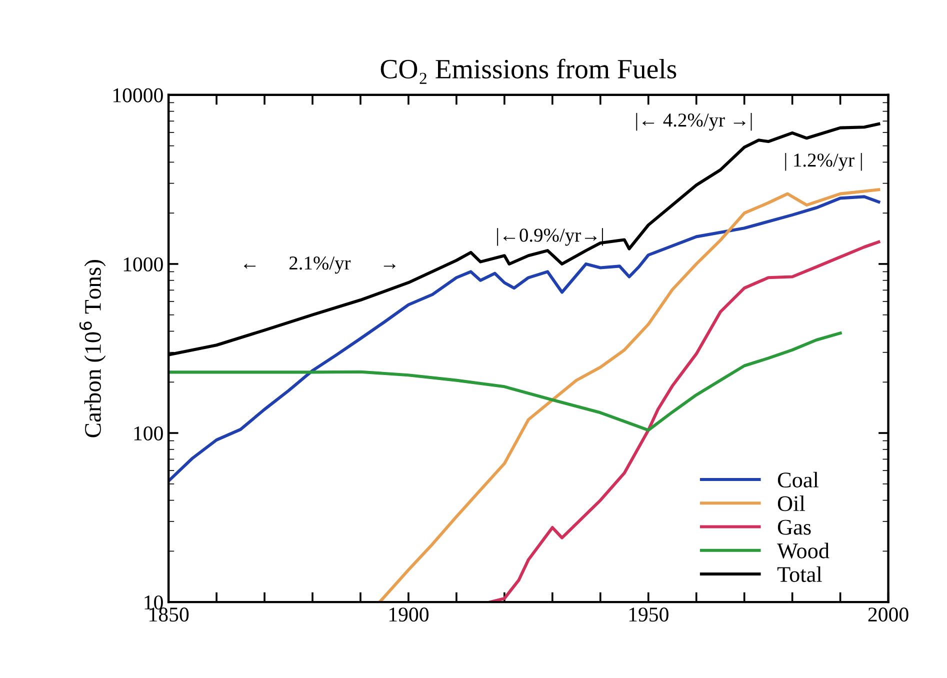 Image resolution: width=947 pixels, height=678 pixels. Describe the element at coordinates (92, 349) in the screenshot. I see `y-axis-title: Carbon (10$^{6}$ Tons)` at that location.